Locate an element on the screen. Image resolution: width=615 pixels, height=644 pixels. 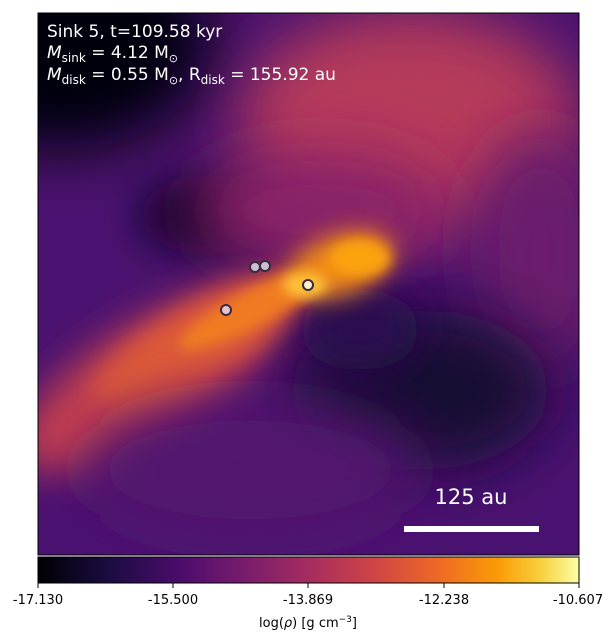
colorbar-tick-label: -15.500 is located at coordinates (173, 600).